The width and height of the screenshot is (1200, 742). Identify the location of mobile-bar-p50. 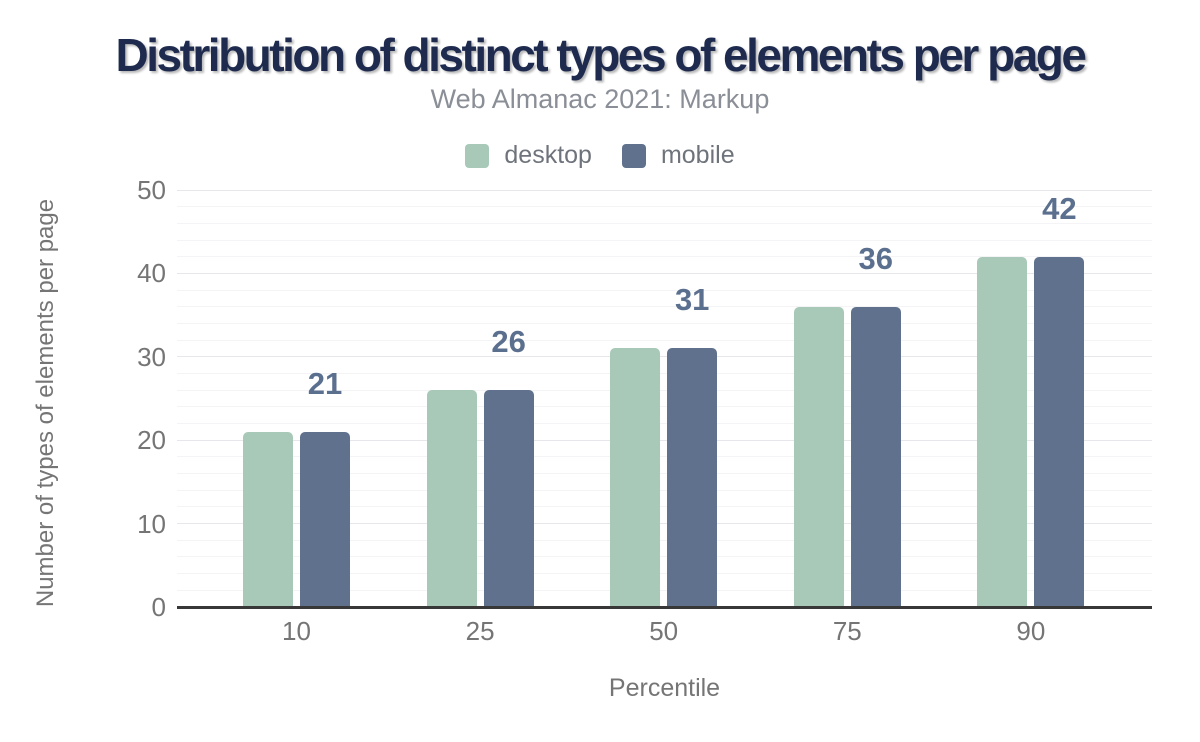
(692, 477).